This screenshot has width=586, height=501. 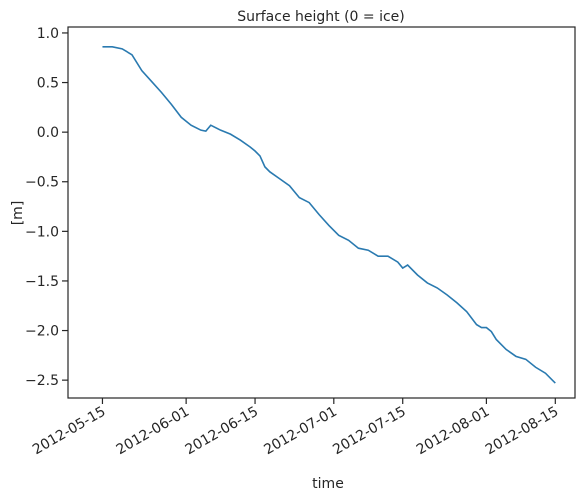 I want to click on x-tick-label: 2012-08-15, so click(x=522, y=431).